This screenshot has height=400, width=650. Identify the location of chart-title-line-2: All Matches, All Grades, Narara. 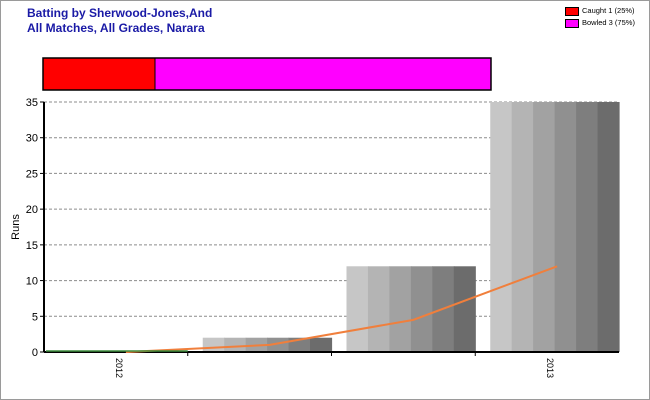
(116, 28).